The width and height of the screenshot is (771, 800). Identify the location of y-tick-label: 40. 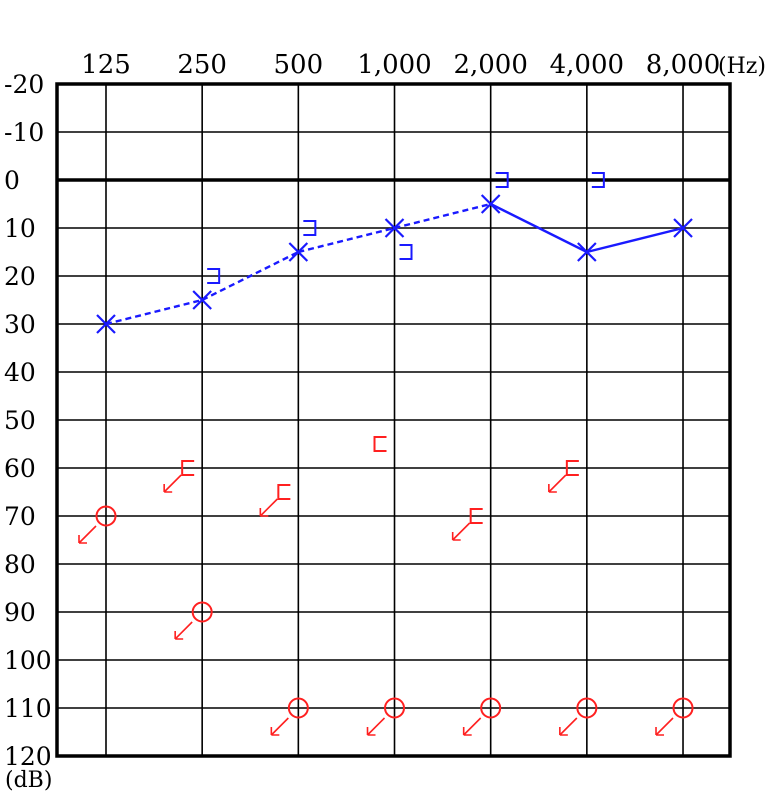
(20, 372).